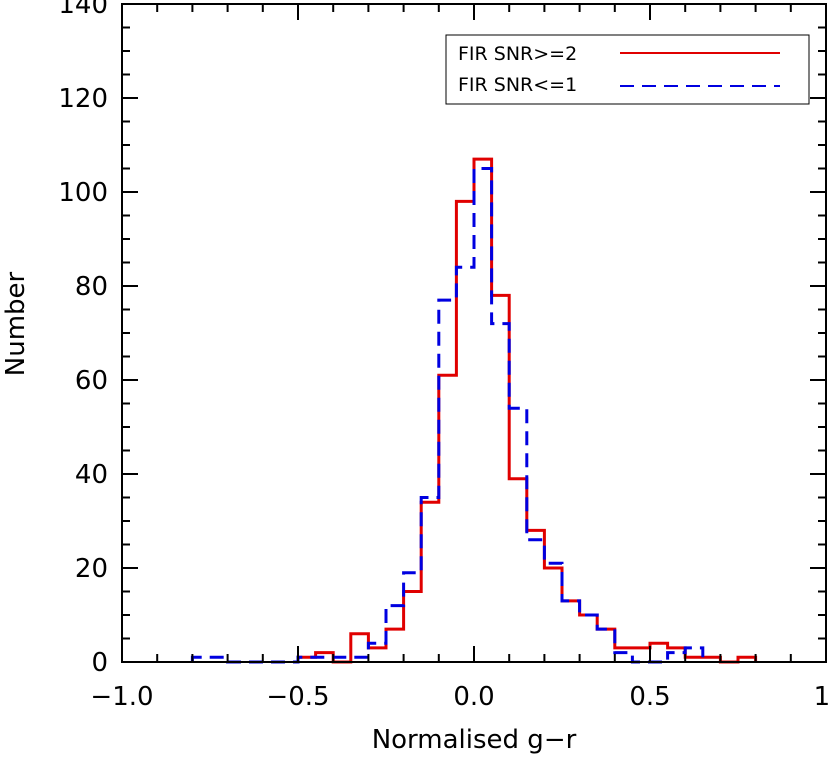 The image size is (830, 757). Describe the element at coordinates (91, 287) in the screenshot. I see `y-tick-label: 80` at that location.